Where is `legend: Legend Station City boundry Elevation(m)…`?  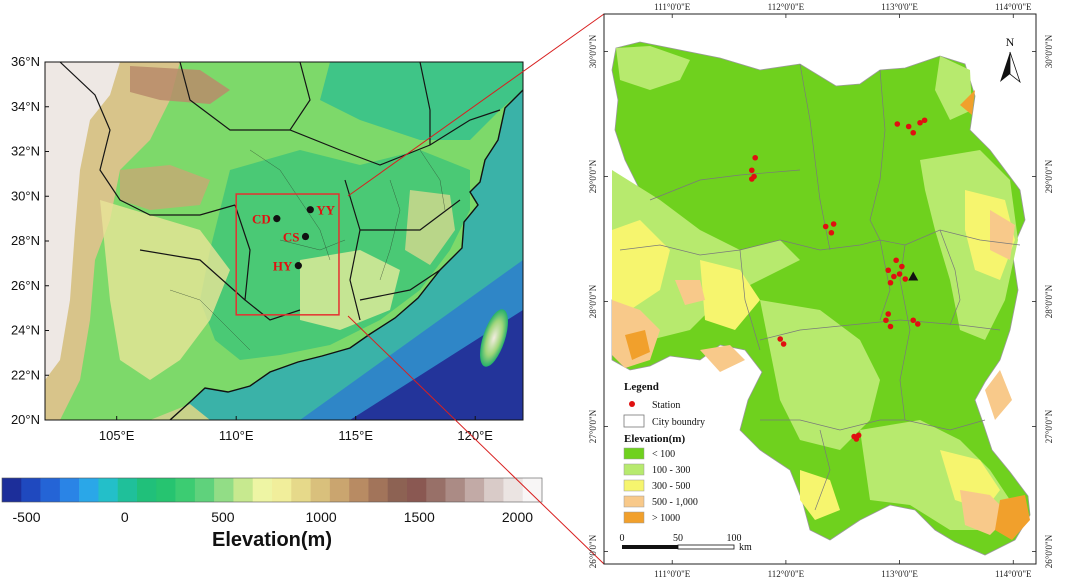 legend: Legend Station City boundry Elevation(m)… is located at coordinates (664, 452).